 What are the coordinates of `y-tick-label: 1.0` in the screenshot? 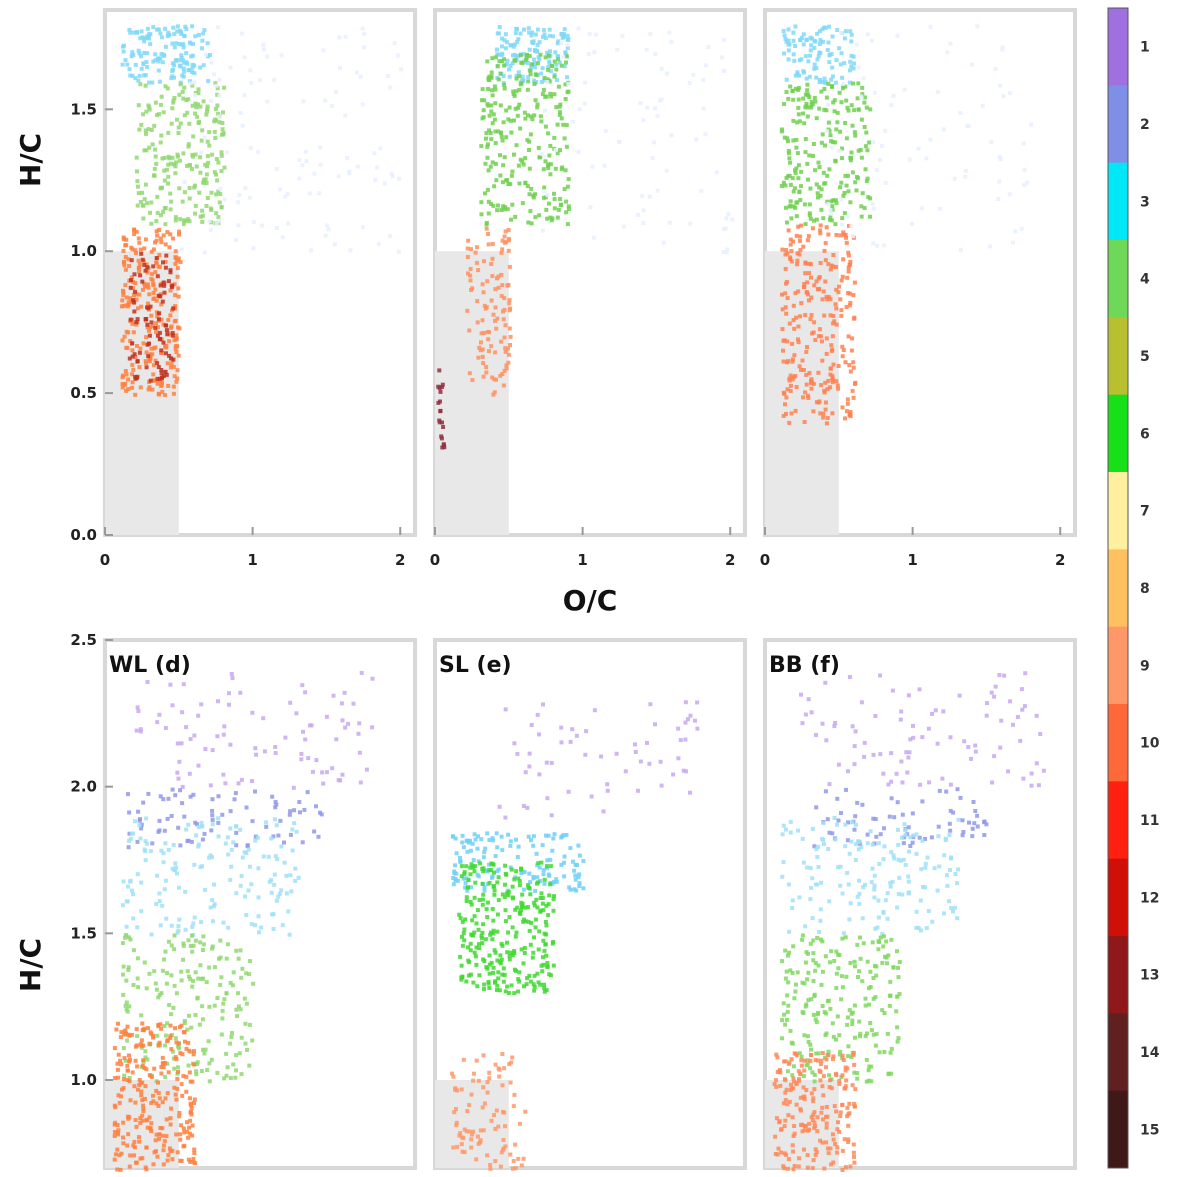 It's located at (83, 1080).